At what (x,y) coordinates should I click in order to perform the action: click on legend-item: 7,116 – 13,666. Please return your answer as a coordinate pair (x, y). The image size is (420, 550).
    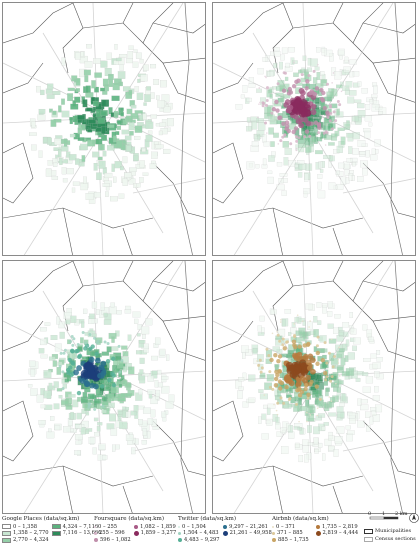
    Looking at the image, I should click on (76, 533).